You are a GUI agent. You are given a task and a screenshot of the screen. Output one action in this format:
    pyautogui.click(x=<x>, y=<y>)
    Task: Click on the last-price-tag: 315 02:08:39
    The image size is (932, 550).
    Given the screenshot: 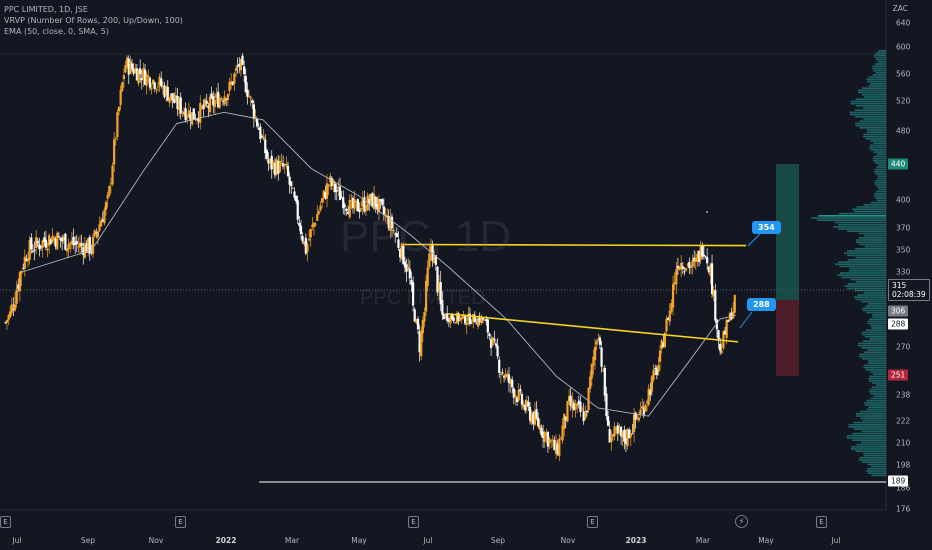 What is the action you would take?
    pyautogui.click(x=909, y=290)
    